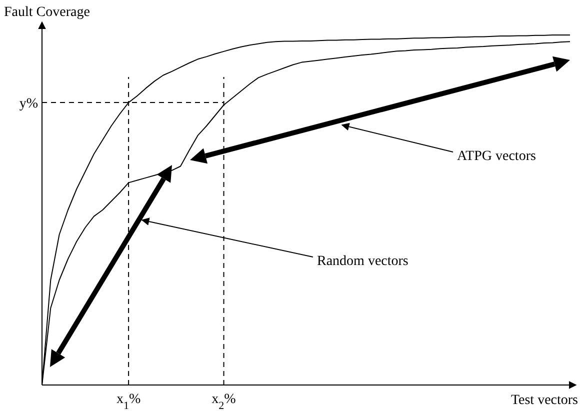  Describe the element at coordinates (128, 401) in the screenshot. I see `x-tick-label: x$_{1}$%` at that location.